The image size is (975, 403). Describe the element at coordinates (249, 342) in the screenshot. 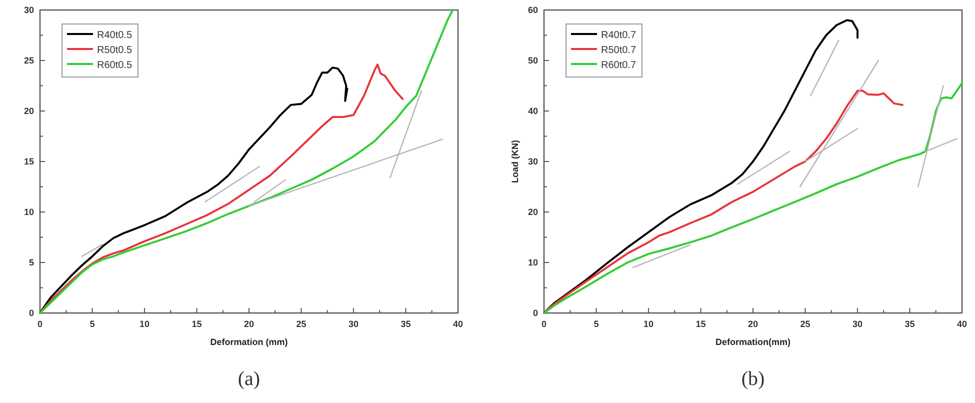

I see `x-axis-title: Deformation (mm)` at that location.